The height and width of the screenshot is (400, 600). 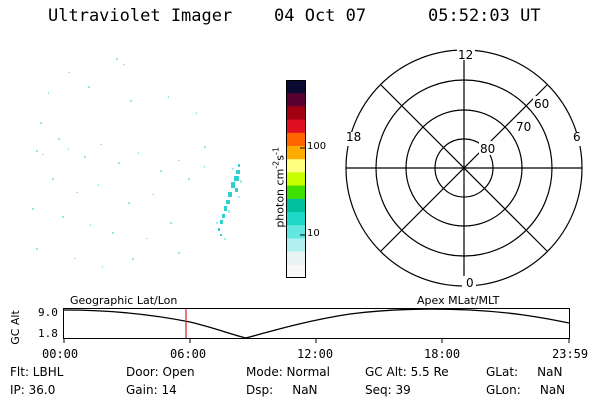 I want to click on colorbar-tick-10: 10, so click(x=313, y=233).